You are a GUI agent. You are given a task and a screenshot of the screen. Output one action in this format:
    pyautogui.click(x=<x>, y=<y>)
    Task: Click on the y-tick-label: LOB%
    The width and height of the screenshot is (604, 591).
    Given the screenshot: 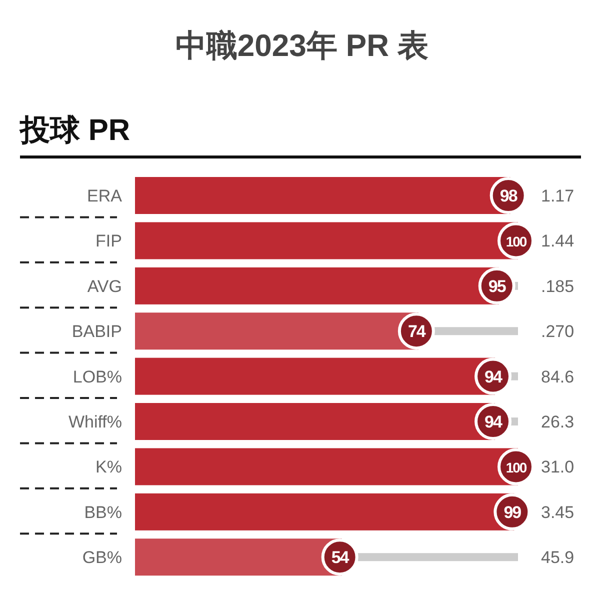 What is the action you would take?
    pyautogui.click(x=97, y=376)
    